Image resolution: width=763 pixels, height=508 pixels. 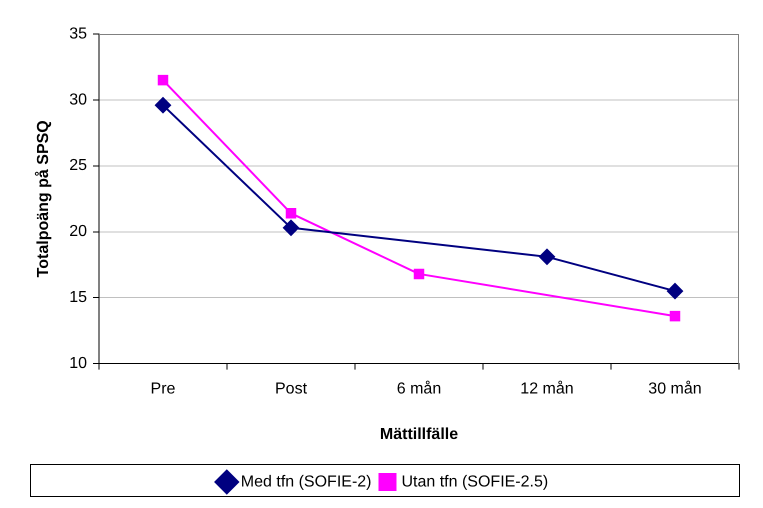 I want to click on x-tick-label: 12 mån, so click(x=547, y=389).